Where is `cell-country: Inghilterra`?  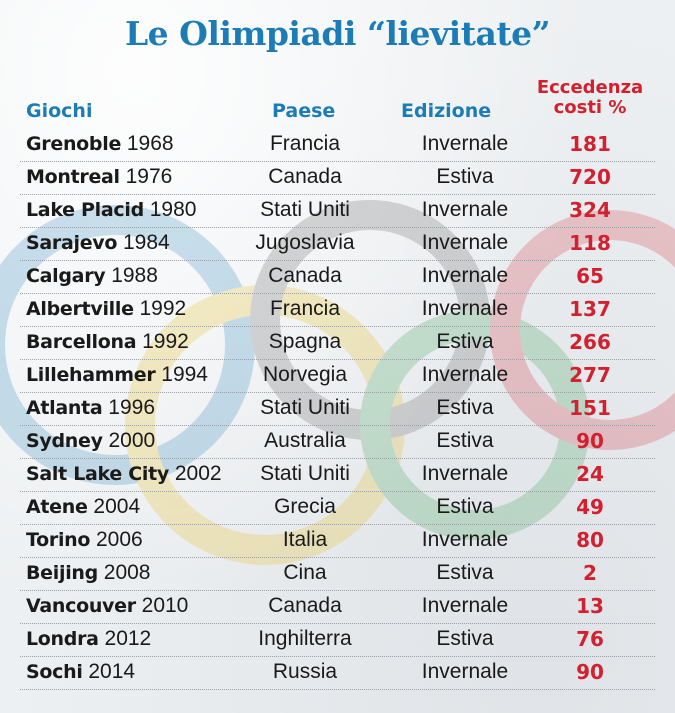 cell-country: Inghilterra is located at coordinates (305, 638).